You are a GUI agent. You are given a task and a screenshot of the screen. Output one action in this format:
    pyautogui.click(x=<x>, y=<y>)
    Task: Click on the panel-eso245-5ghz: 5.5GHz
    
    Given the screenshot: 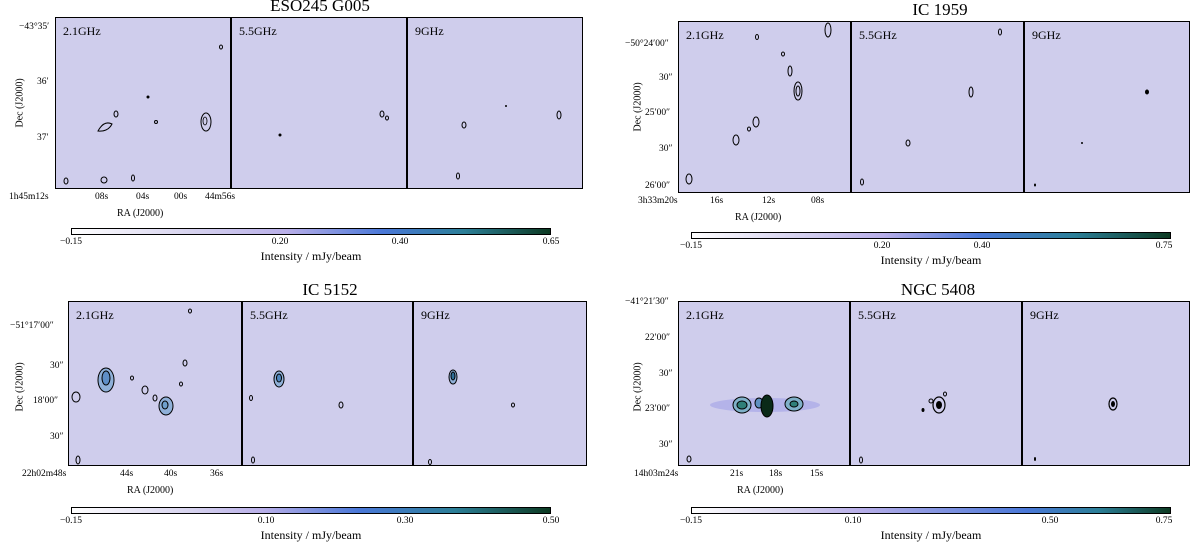 What is the action you would take?
    pyautogui.click(x=319, y=103)
    